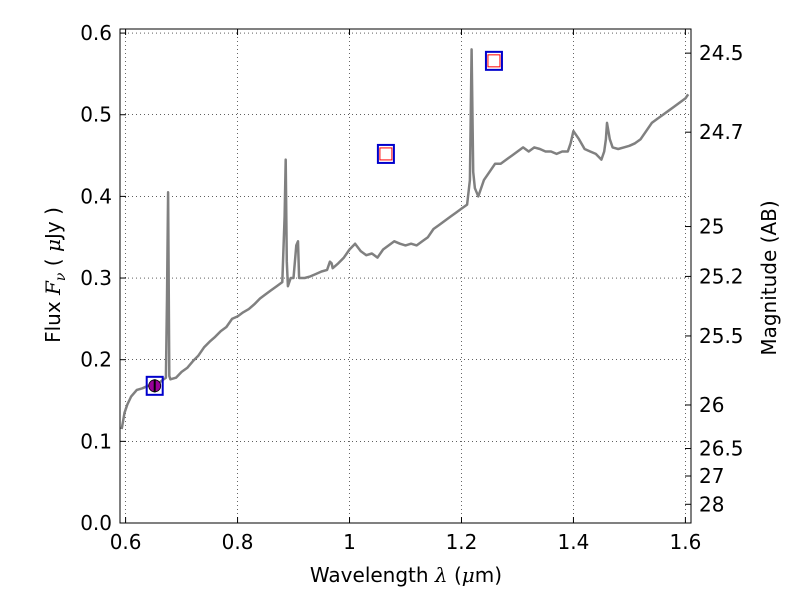 Image resolution: width=800 pixels, height=600 pixels. I want to click on magnitude-tick-label: 26, so click(711, 405).